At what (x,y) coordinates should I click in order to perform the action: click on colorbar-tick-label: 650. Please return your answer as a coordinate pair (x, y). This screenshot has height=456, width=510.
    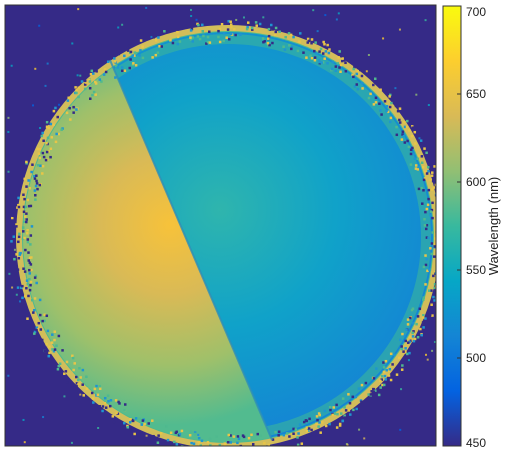
    Looking at the image, I should click on (476, 94).